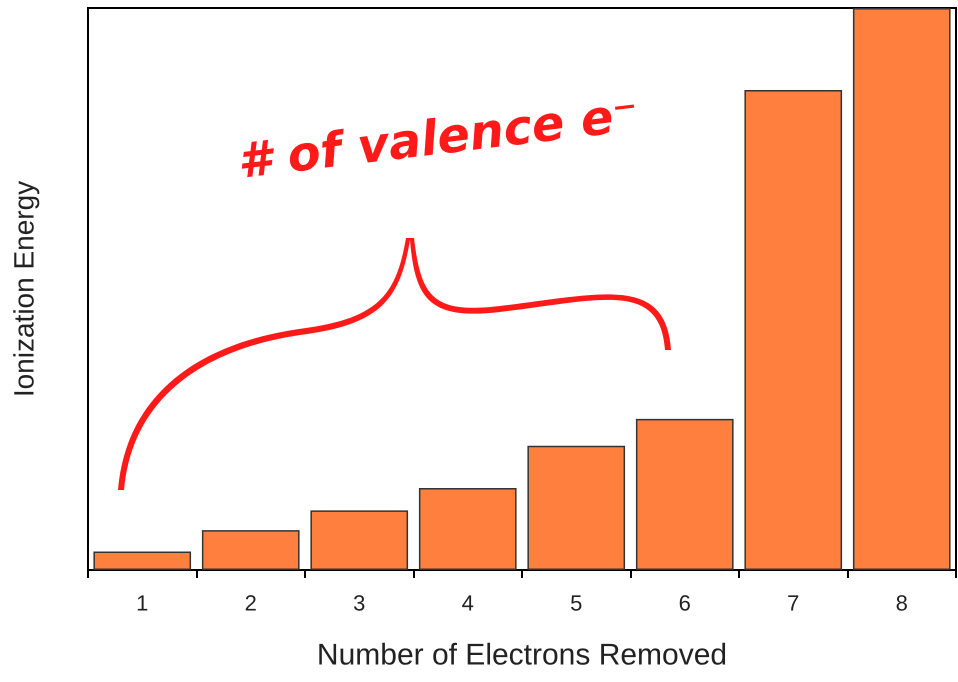  Describe the element at coordinates (24, 289) in the screenshot. I see `y-axis-title: Ionization Energy` at that location.